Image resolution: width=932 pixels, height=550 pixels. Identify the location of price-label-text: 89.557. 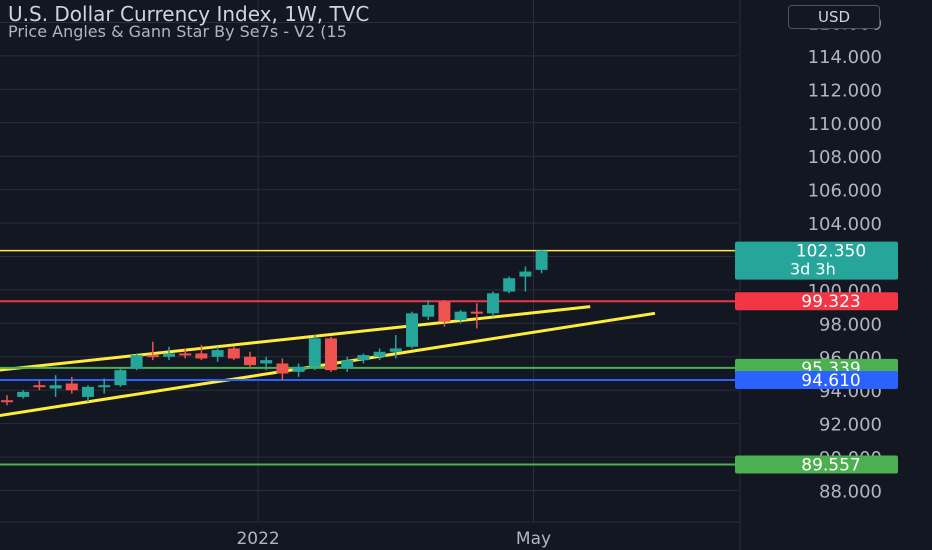
(830, 465).